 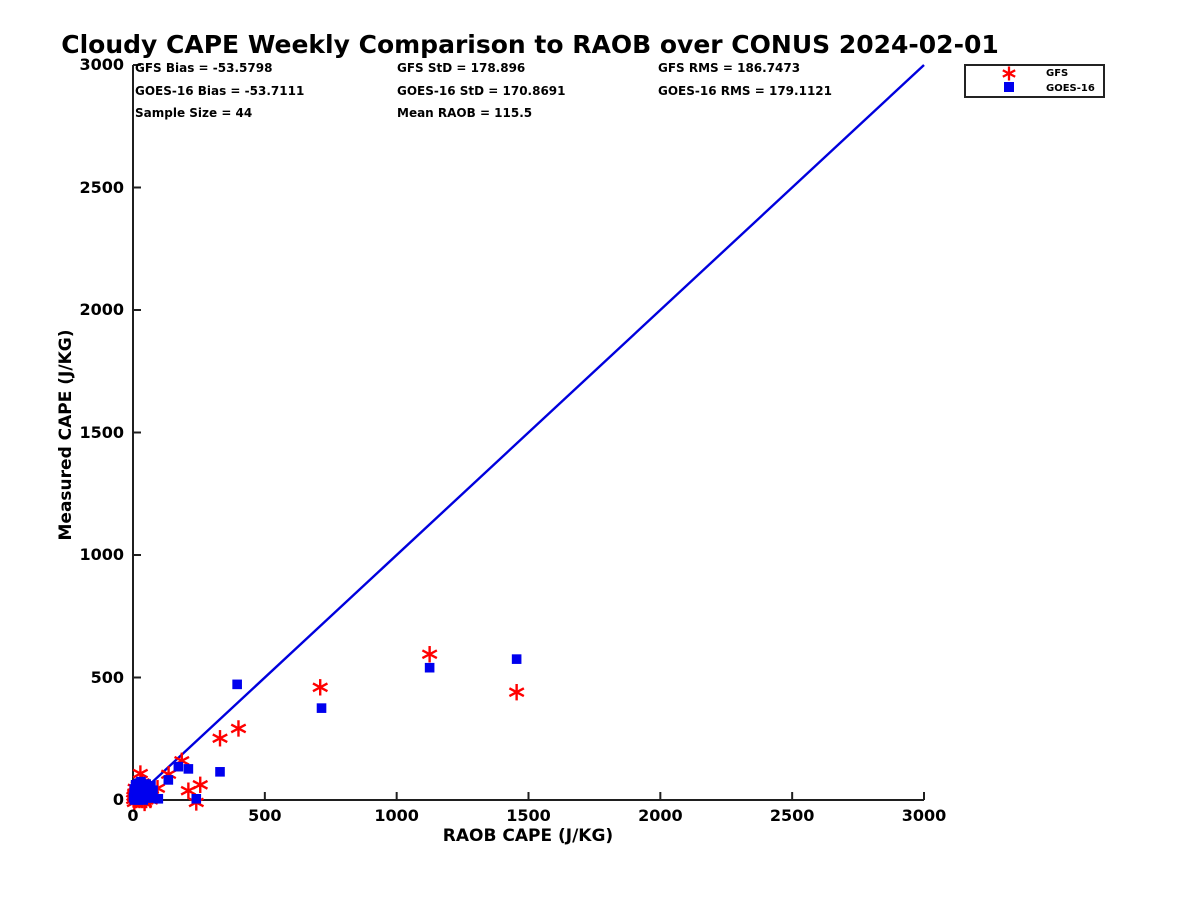 I want to click on stat-mean-raob: Mean RAOB = 115.5, so click(x=465, y=113).